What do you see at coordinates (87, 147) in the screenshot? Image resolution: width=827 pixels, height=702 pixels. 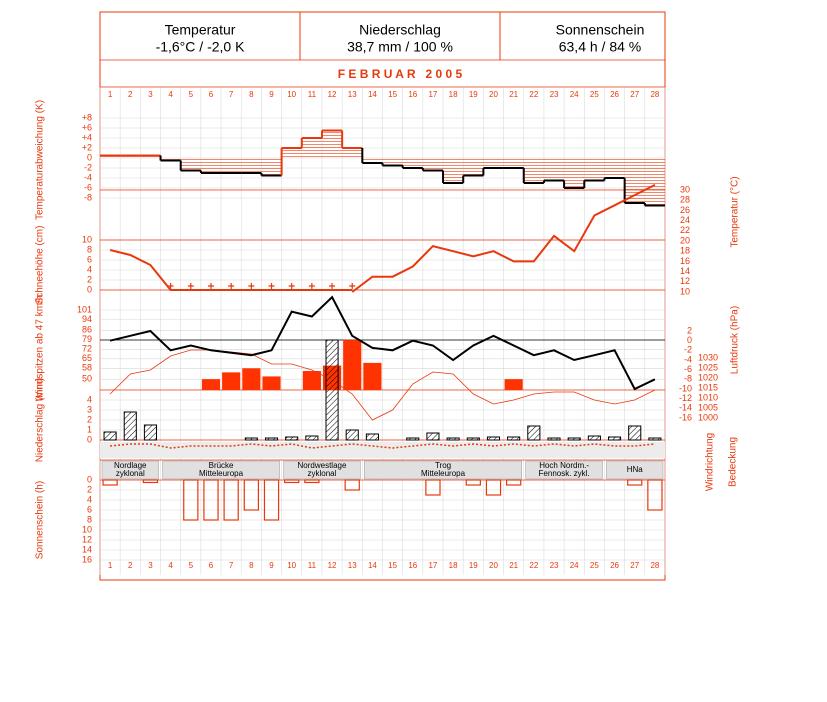 I see `tick-label: +2` at bounding box center [87, 147].